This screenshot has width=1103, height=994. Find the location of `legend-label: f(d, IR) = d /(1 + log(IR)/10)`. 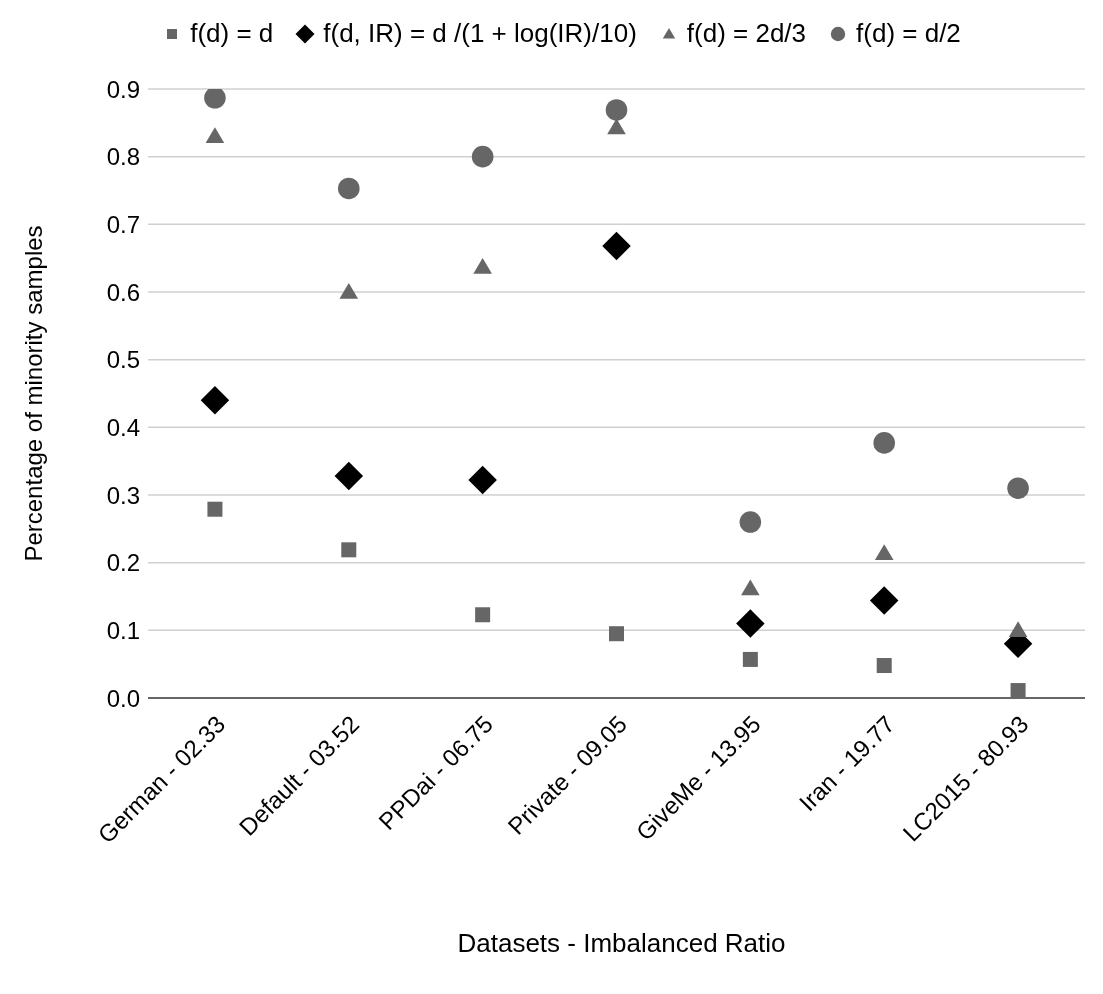

legend-label: f(d, IR) = d /(1 + log(IR)/10) is located at coordinates (479, 33).